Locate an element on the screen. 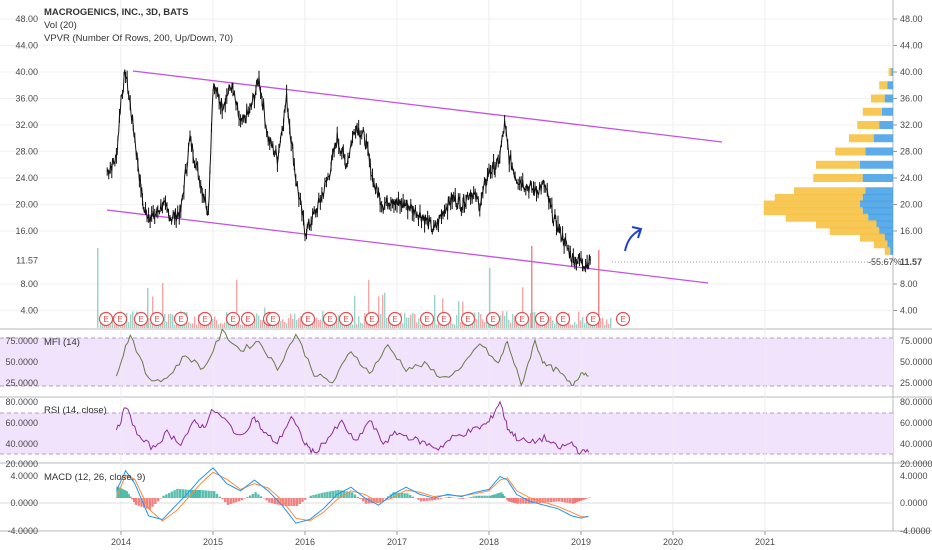 The height and width of the screenshot is (550, 932). macd-signal-line is located at coordinates (352, 496).